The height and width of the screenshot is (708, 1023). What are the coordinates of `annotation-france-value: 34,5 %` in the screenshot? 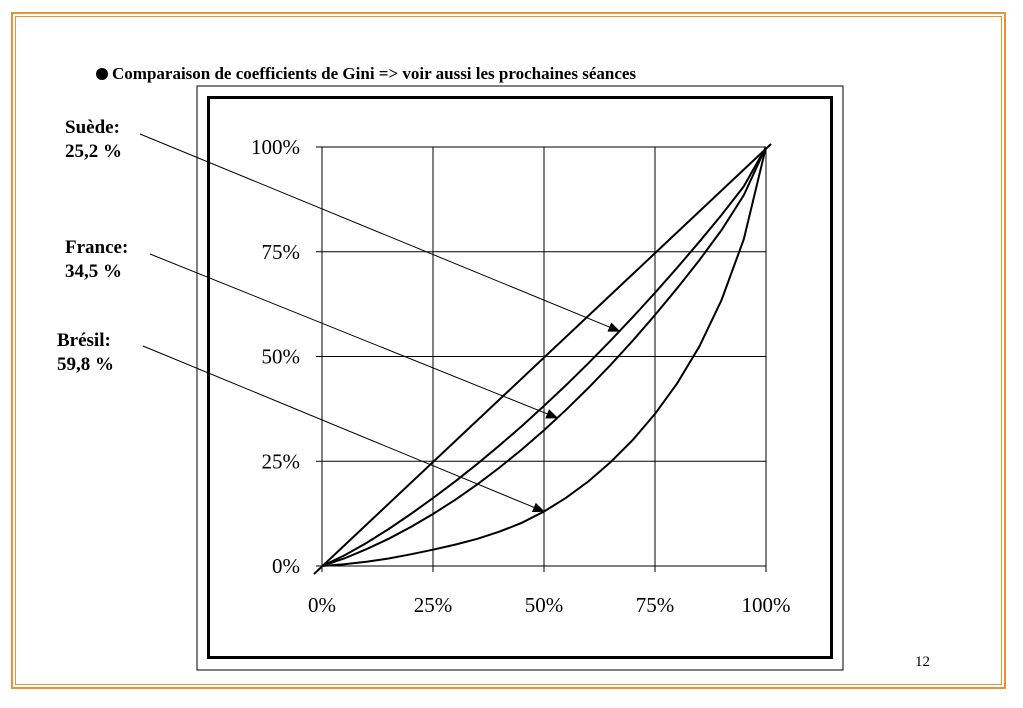 It's located at (93, 271).